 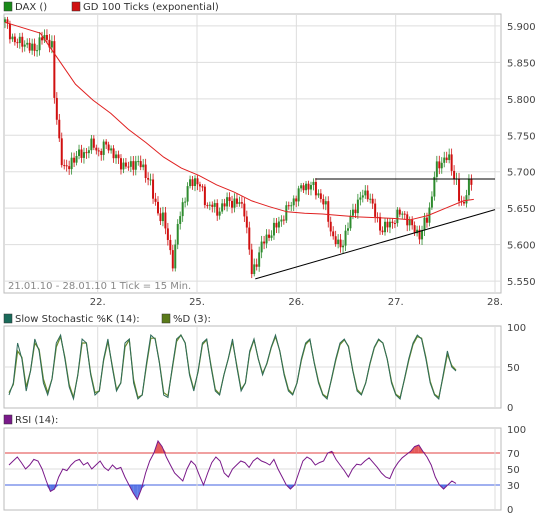 What do you see at coordinates (510, 510) in the screenshot?
I see `rsi-y-tick-label: 0` at bounding box center [510, 510].